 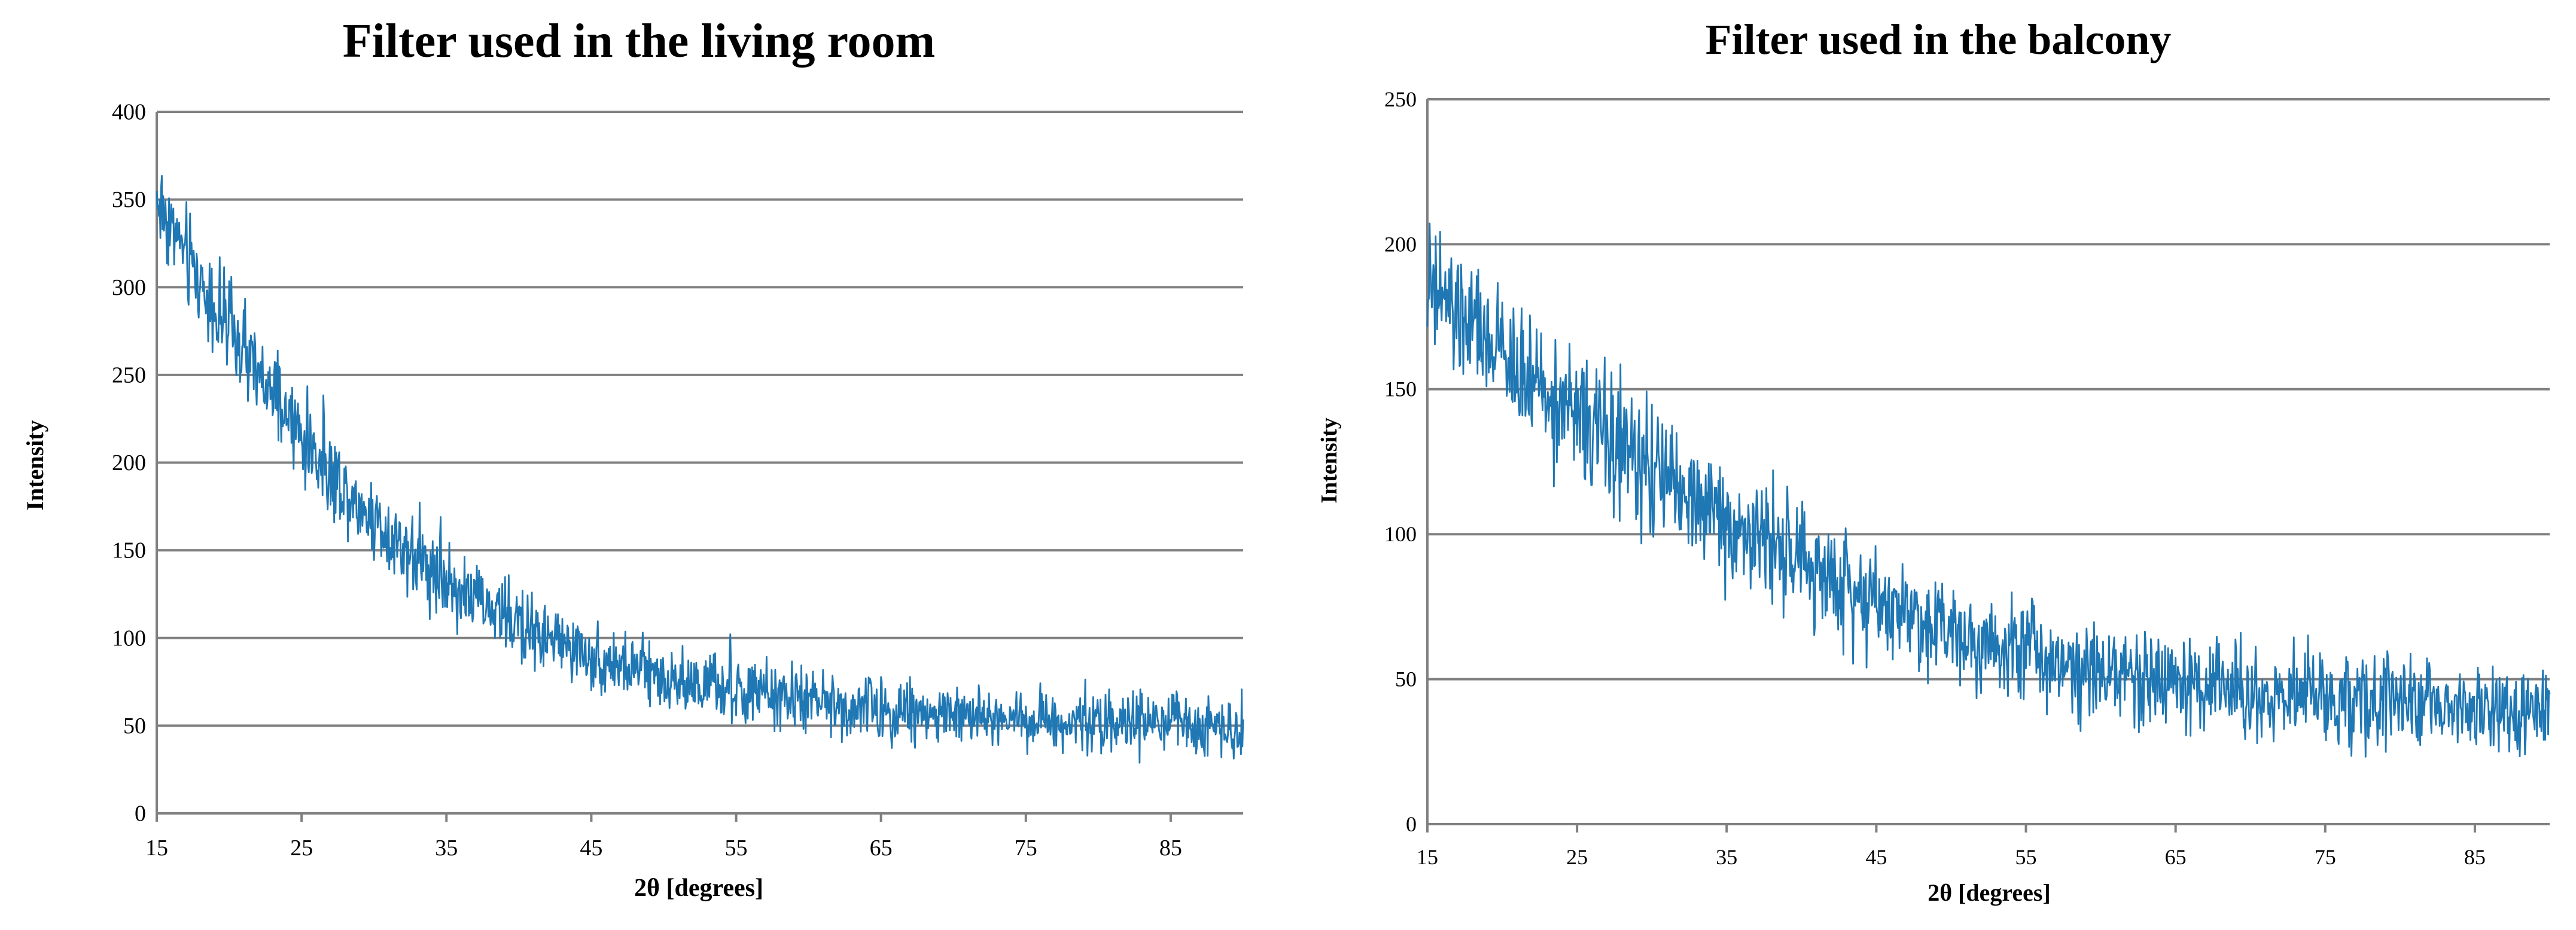 What do you see at coordinates (129, 113) in the screenshot?
I see `y-tick-label: 400` at bounding box center [129, 113].